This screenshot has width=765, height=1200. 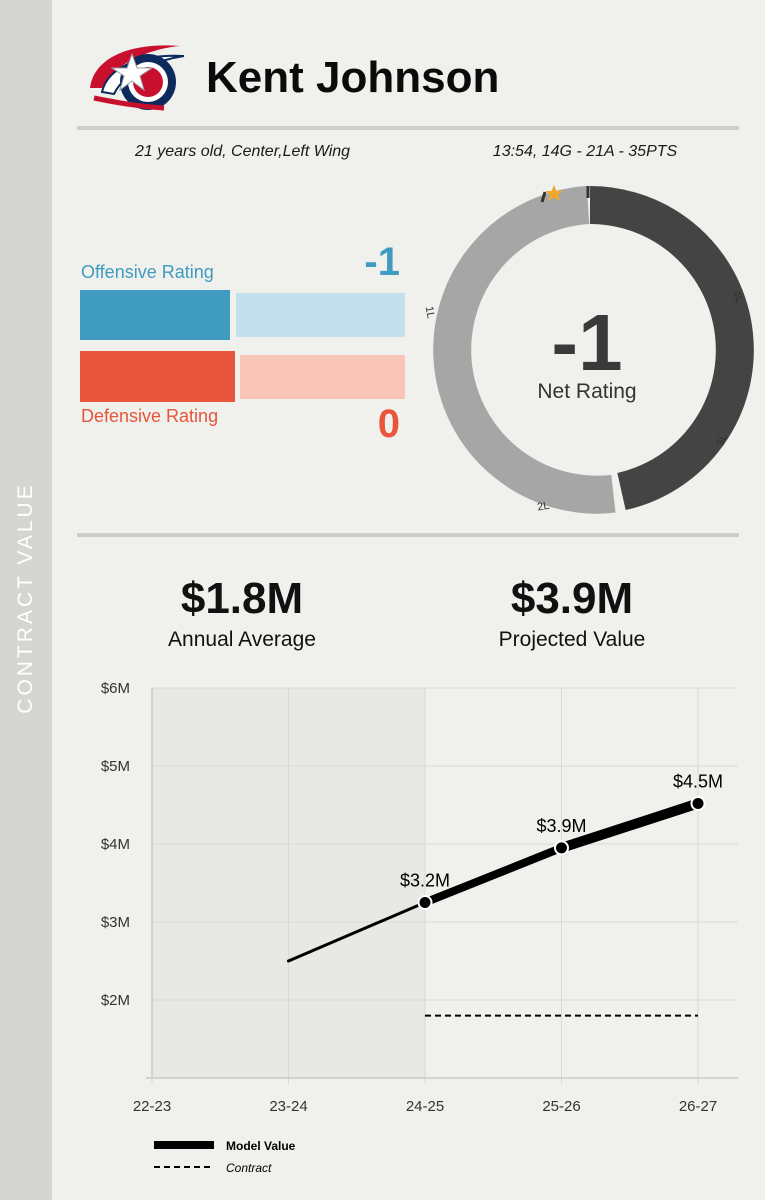 What do you see at coordinates (698, 1106) in the screenshot?
I see `x-tick-label: 26-27` at bounding box center [698, 1106].